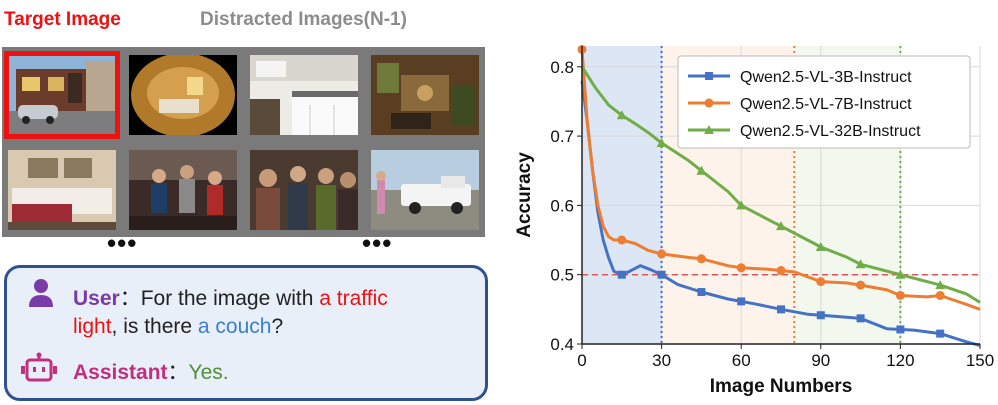 This screenshot has width=998, height=405. I want to click on thumbnail-pickup-truck, so click(425, 190).